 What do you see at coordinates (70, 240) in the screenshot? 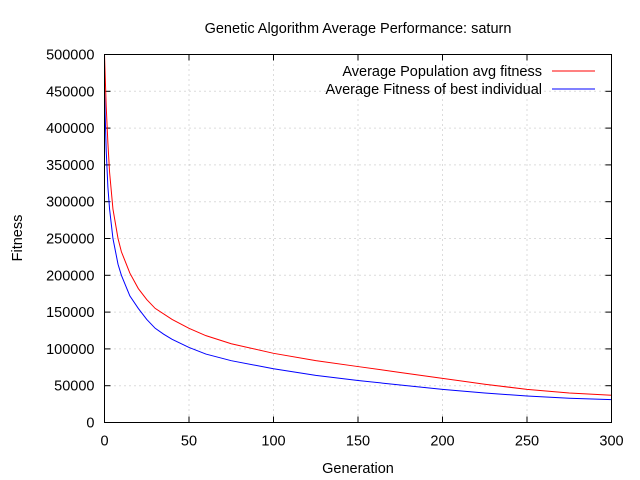
I see `y-tick-label: 250000` at bounding box center [70, 240].